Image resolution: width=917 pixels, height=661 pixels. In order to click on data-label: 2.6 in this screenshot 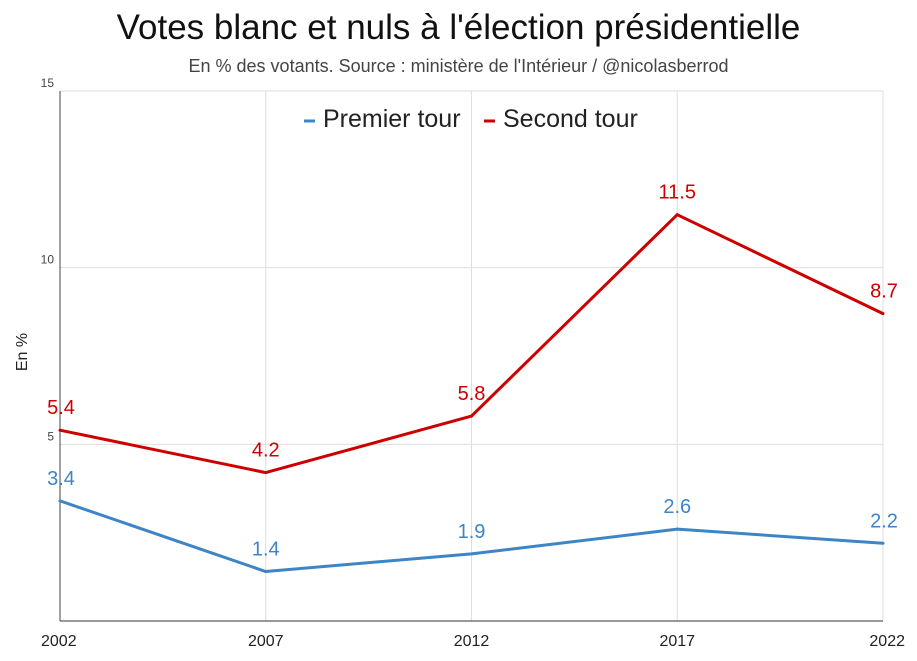, I will do `click(677, 507)`.